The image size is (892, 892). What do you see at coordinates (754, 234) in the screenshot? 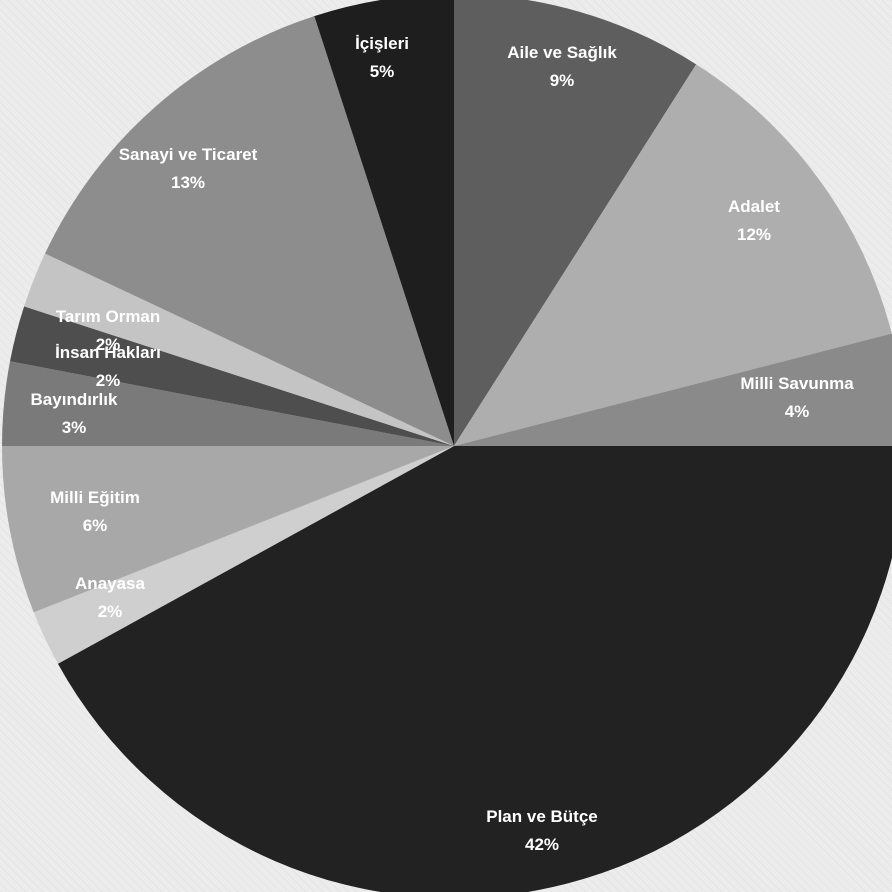
I see `slice-percent-label: 12%` at bounding box center [754, 234].